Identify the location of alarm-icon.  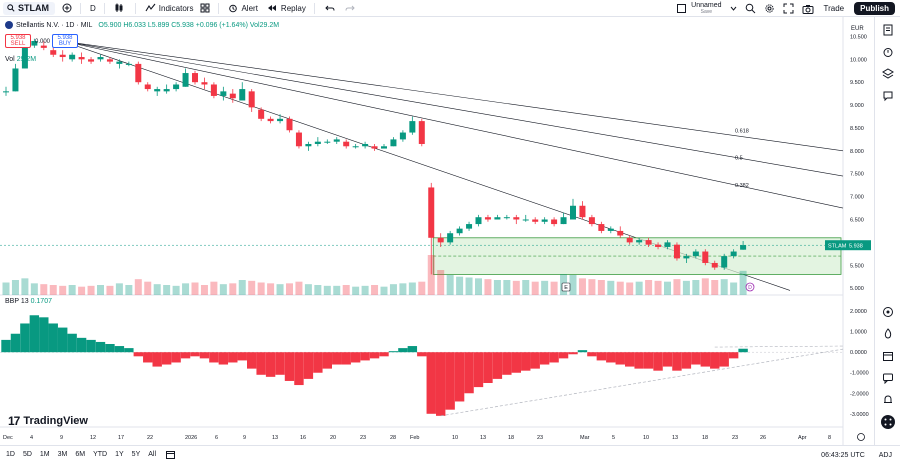
(888, 52).